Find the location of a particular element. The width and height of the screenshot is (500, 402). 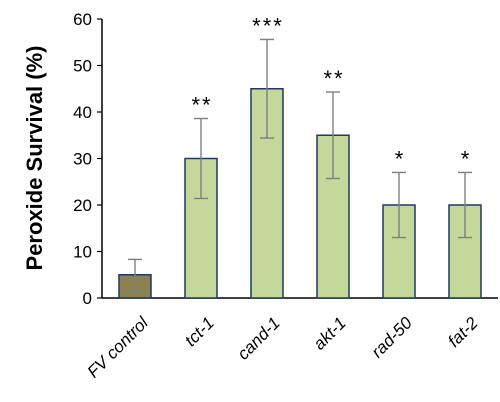

x-tick-label: rad-50 is located at coordinates (392, 337).